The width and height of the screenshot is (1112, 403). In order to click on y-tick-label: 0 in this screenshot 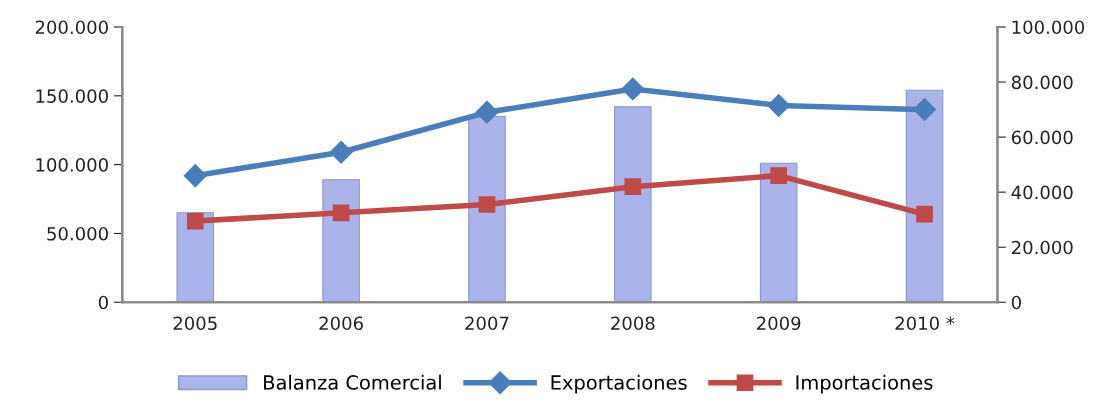, I will do `click(103, 302)`.